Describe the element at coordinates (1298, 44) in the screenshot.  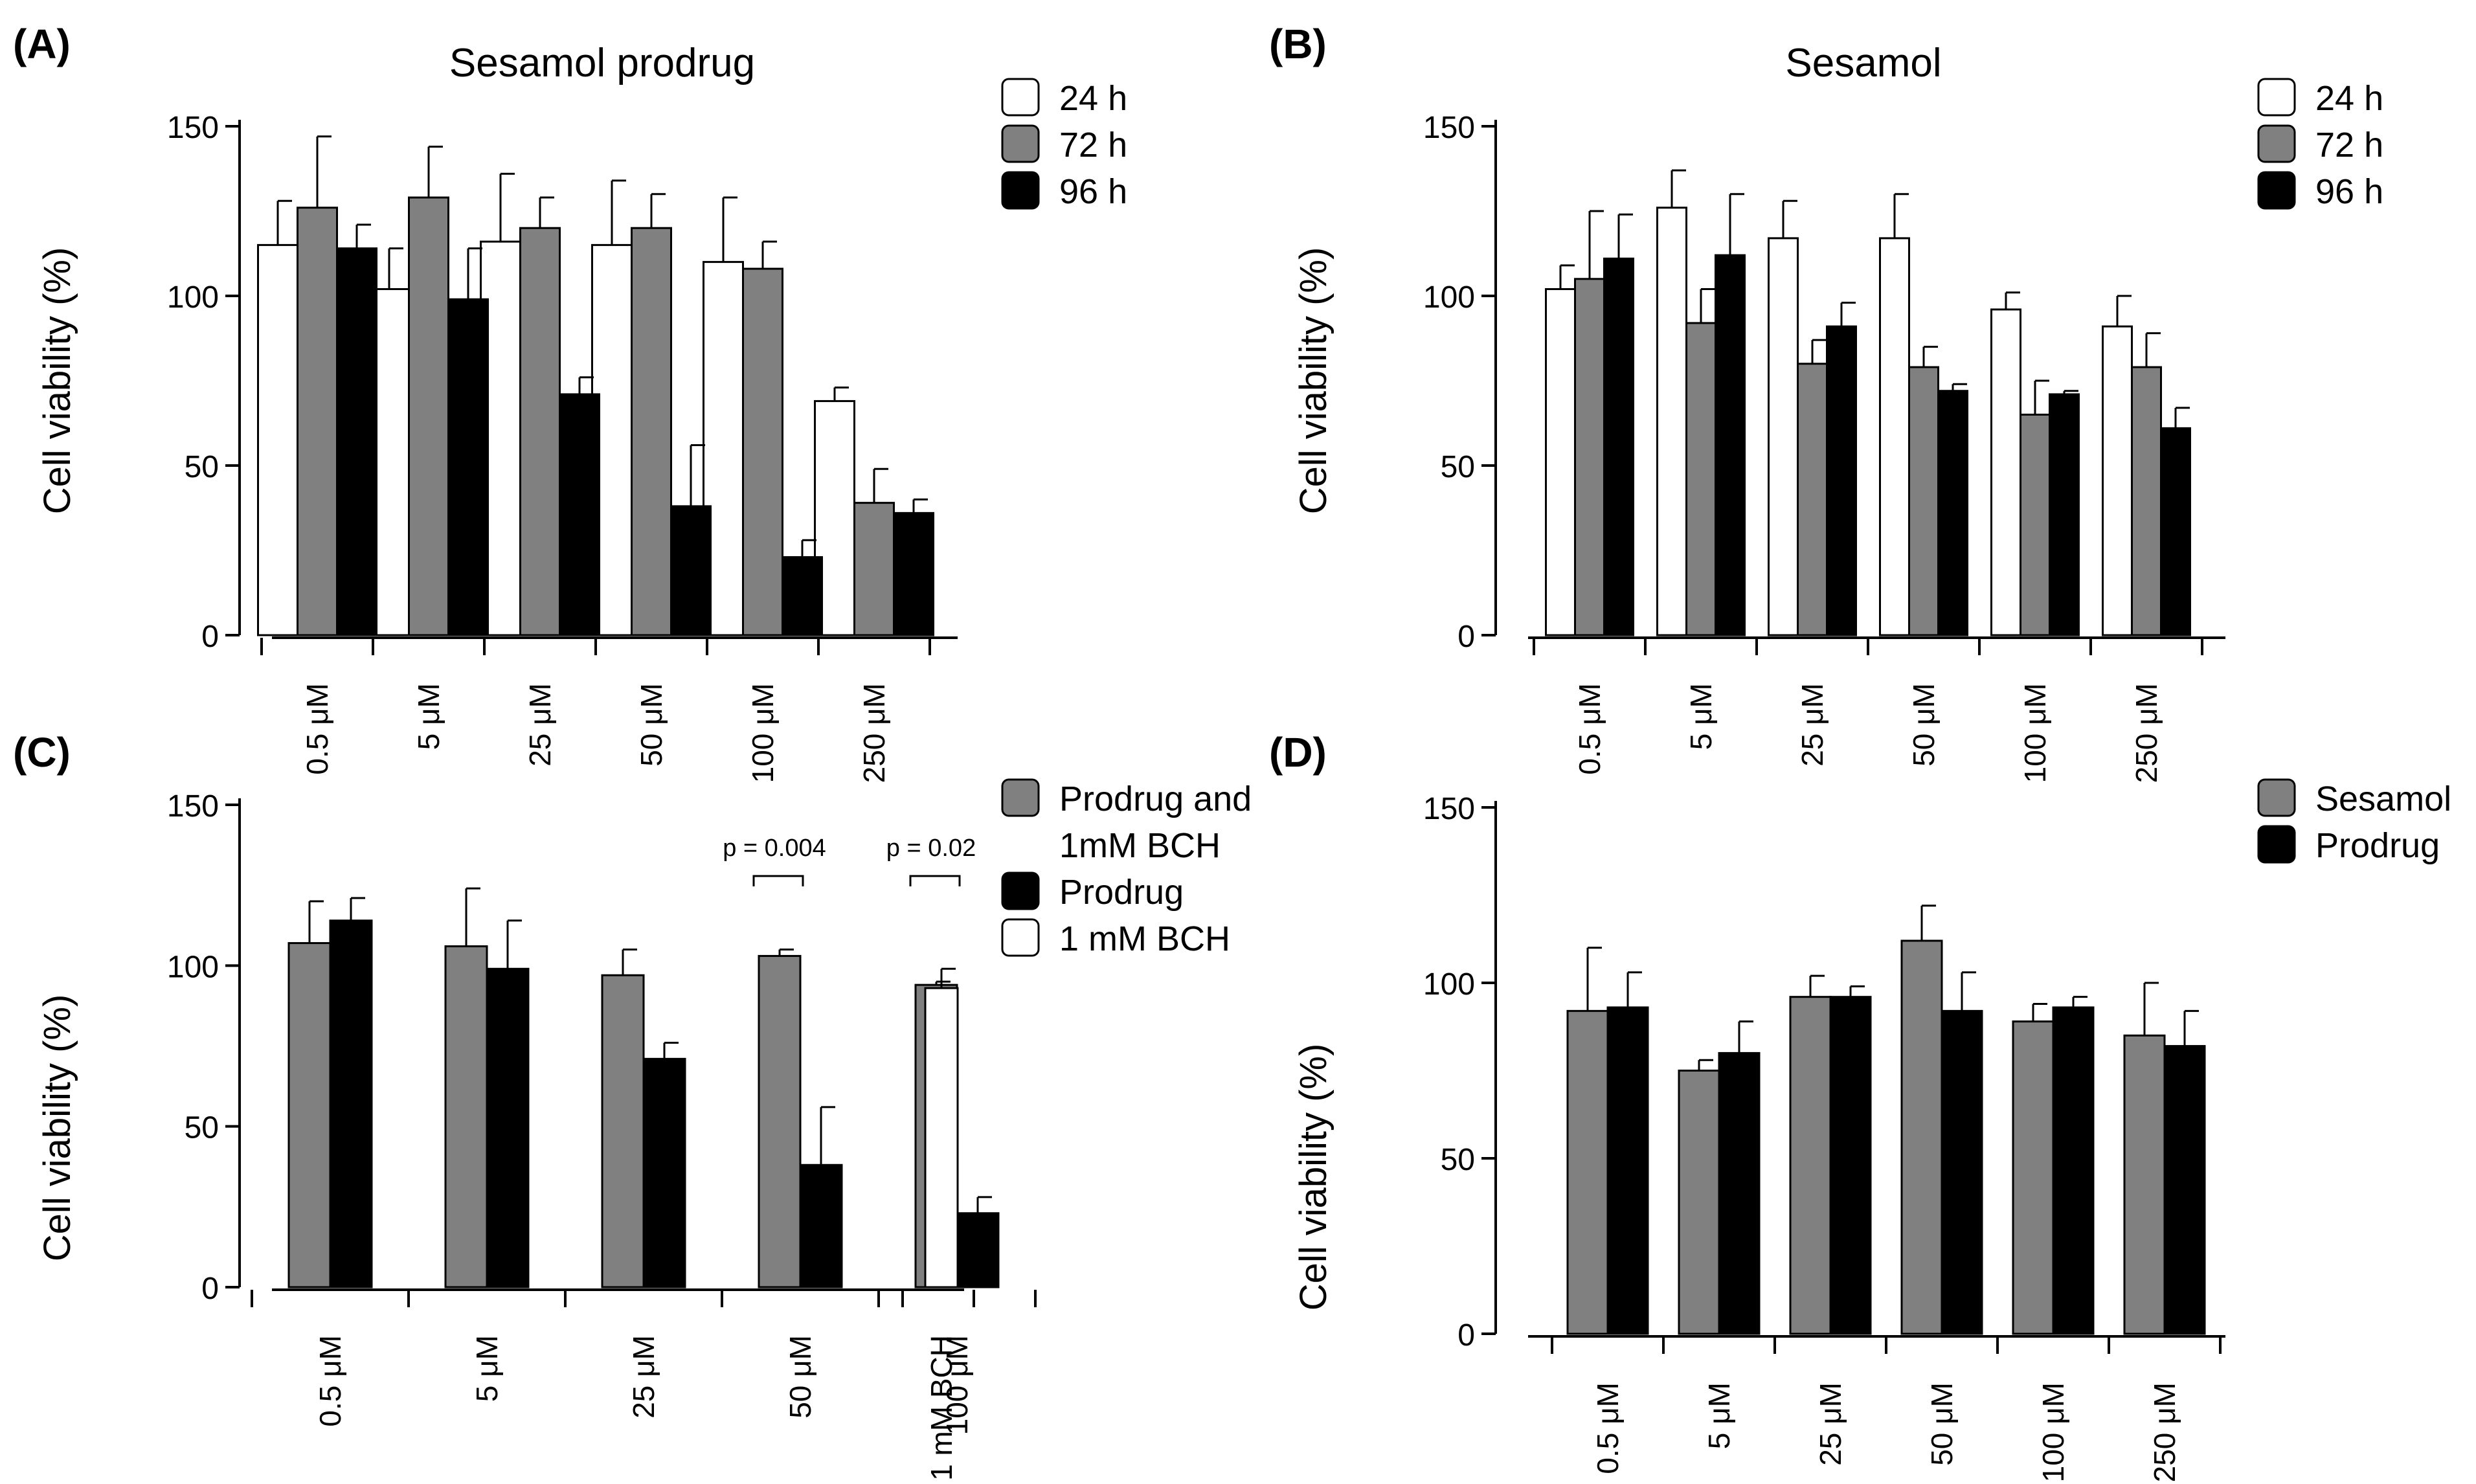
I see `panel-label: (B)` at that location.